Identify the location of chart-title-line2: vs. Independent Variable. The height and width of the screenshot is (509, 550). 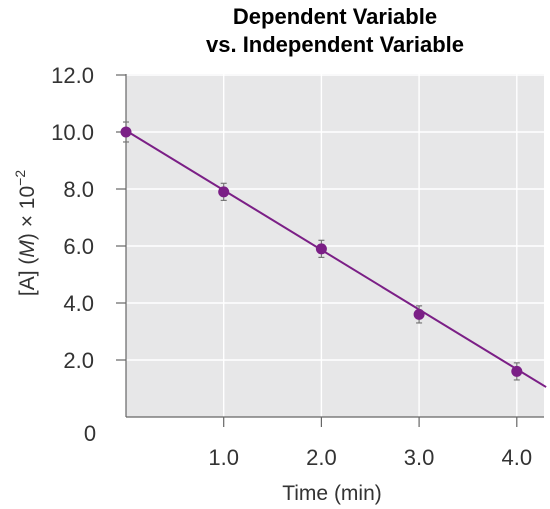
(335, 44).